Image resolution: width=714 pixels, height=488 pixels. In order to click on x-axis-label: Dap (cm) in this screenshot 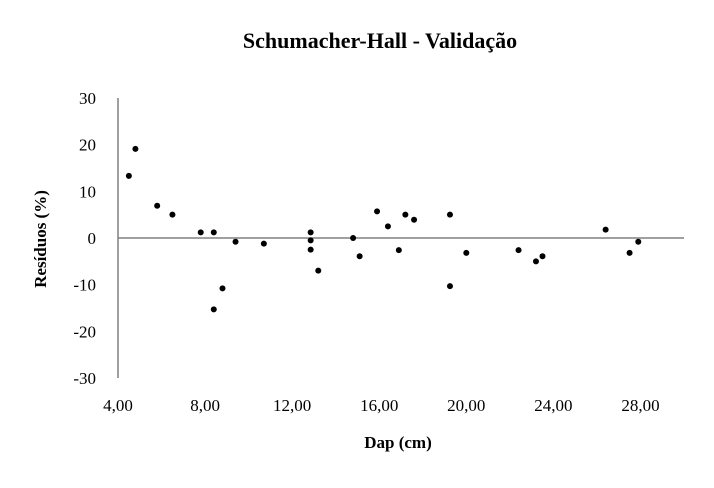, I will do `click(398, 442)`.